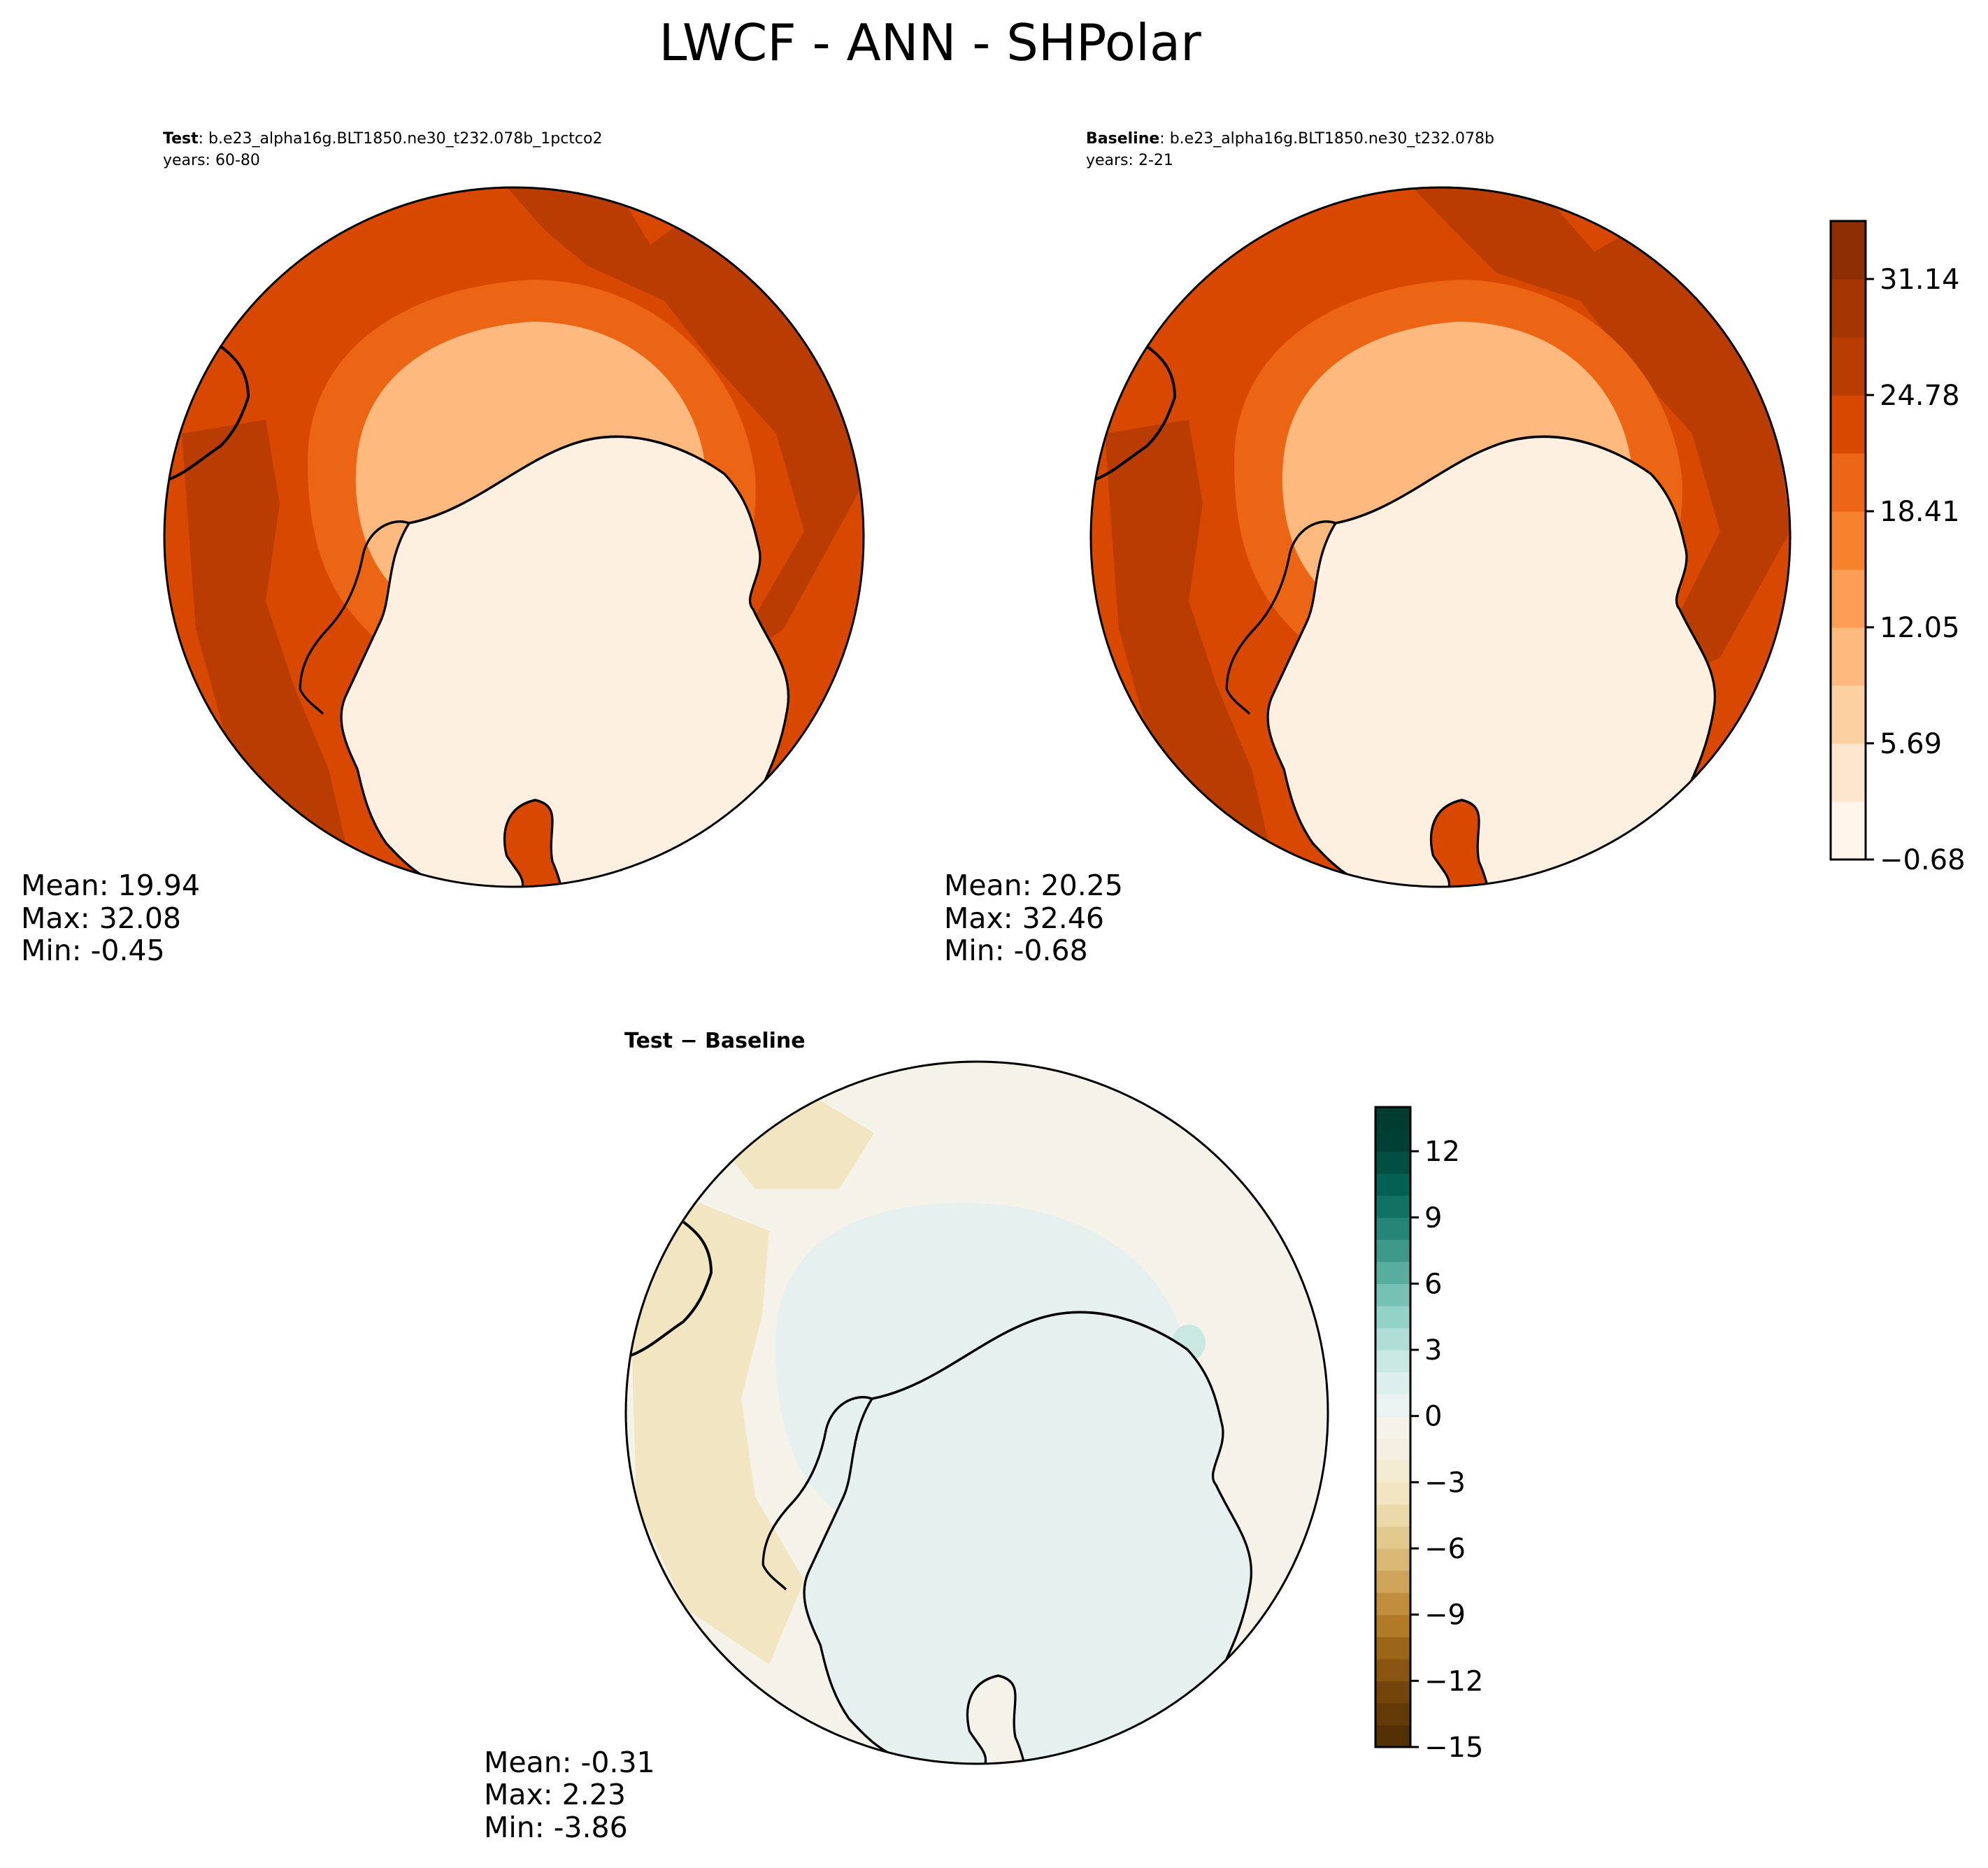 Image resolution: width=1988 pixels, height=1868 pixels. What do you see at coordinates (683, 429) in the screenshot?
I see `test-contour-outer` at bounding box center [683, 429].